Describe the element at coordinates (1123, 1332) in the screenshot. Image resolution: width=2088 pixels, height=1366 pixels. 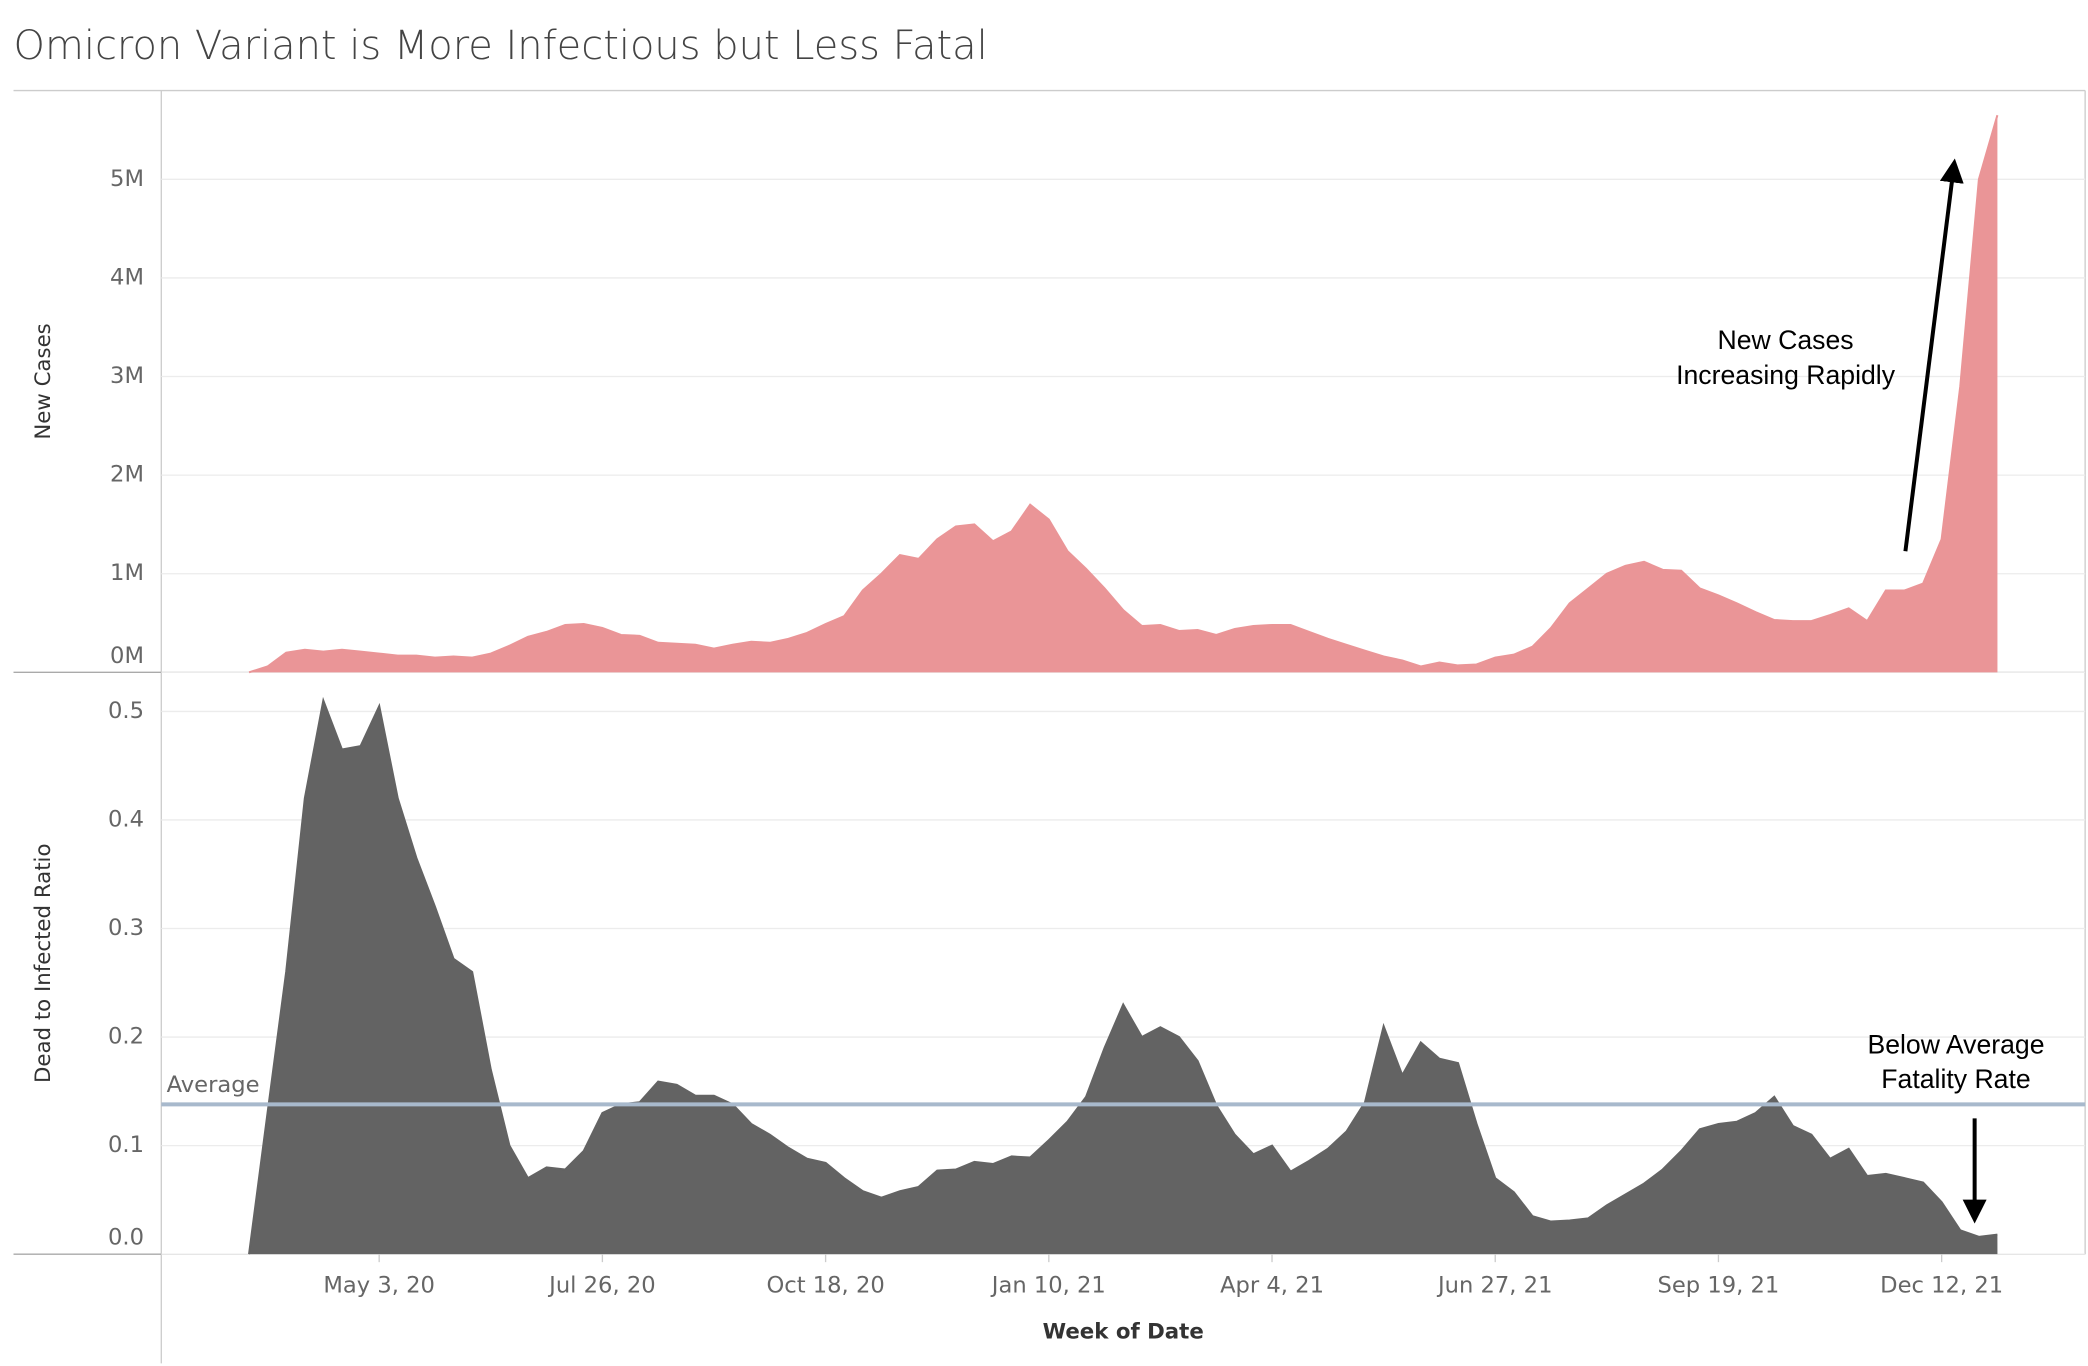
I see `x-axis-label: Week of Date` at that location.